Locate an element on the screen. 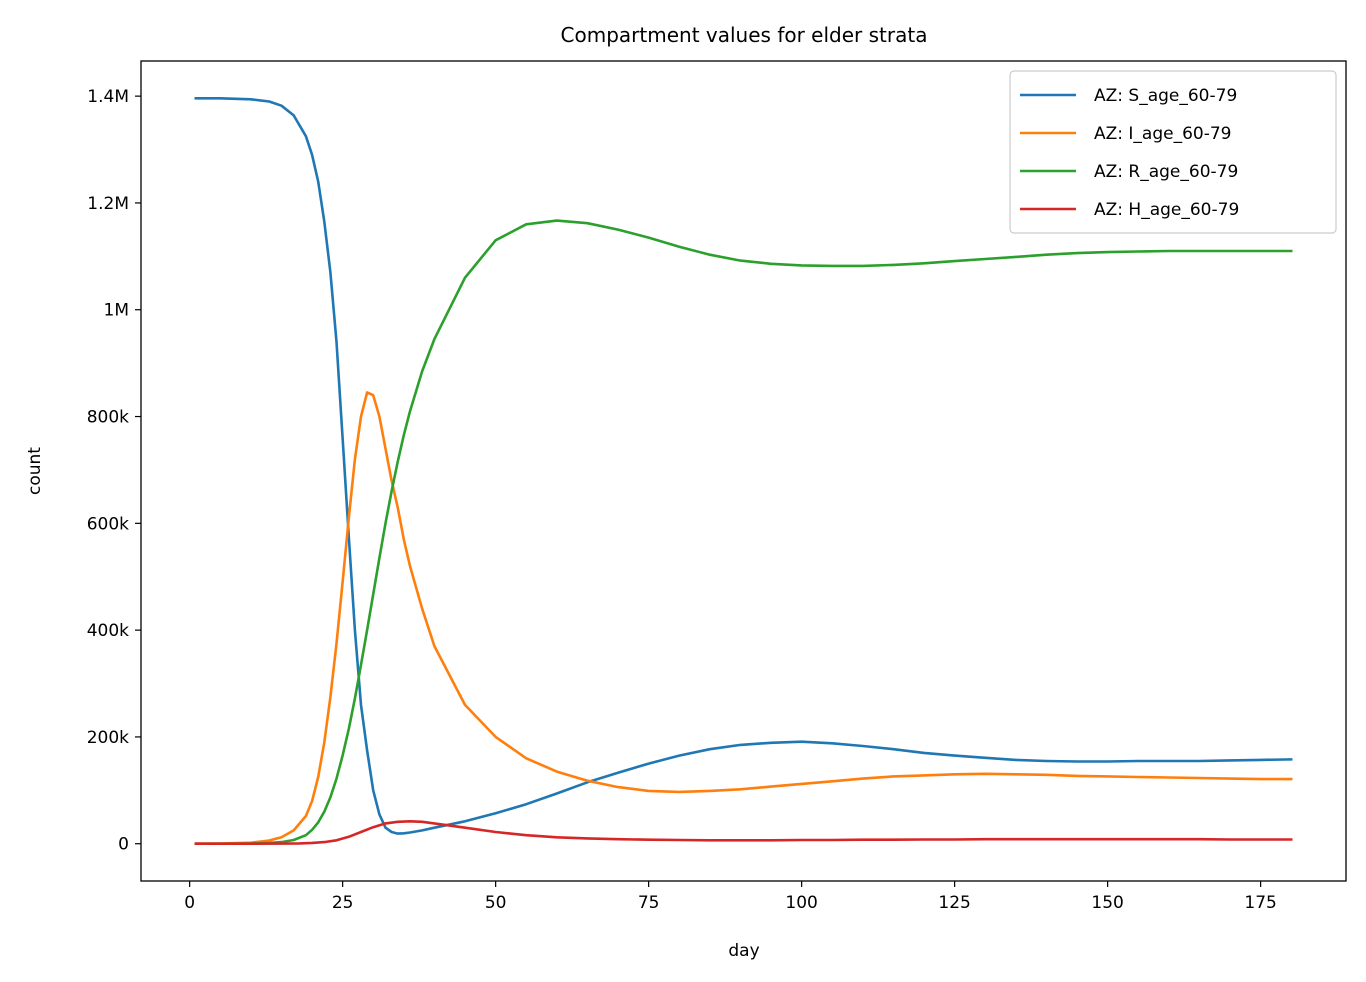 Image resolution: width=1366 pixels, height=982 pixels. y-tick-label: 800k is located at coordinates (108, 418).